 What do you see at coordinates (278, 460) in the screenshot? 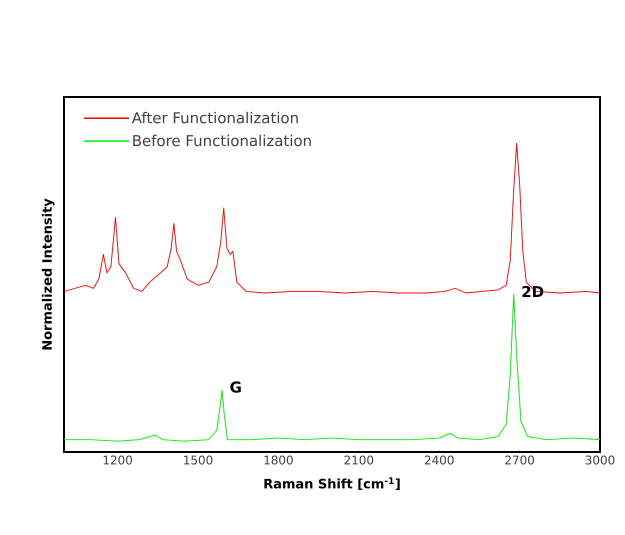
I see `x-tick-label: 1800` at bounding box center [278, 460].